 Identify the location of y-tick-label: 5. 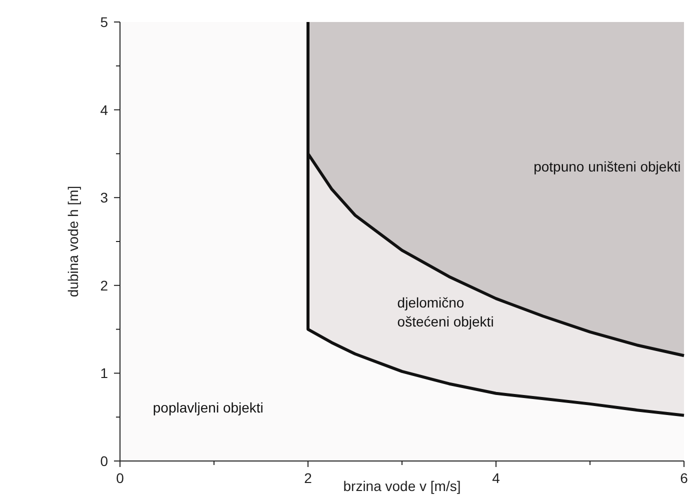
(104, 22).